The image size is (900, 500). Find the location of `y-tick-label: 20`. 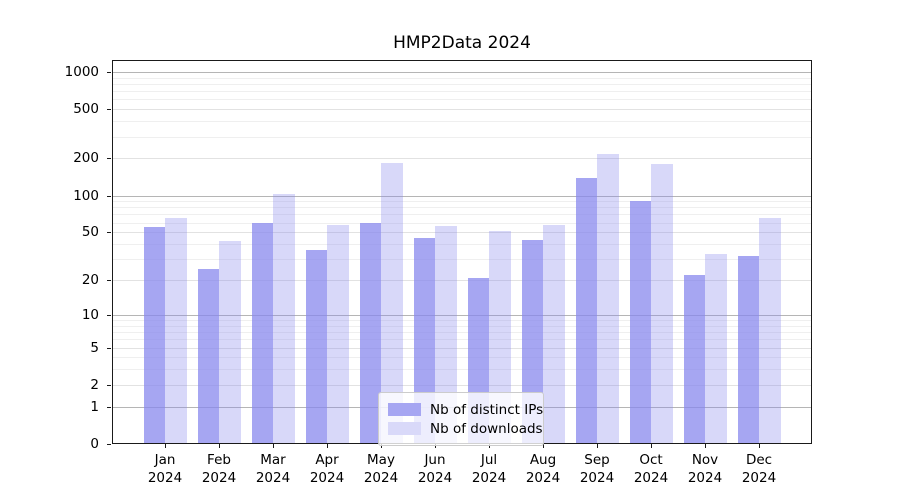

y-tick-label: 20 is located at coordinates (90, 280).